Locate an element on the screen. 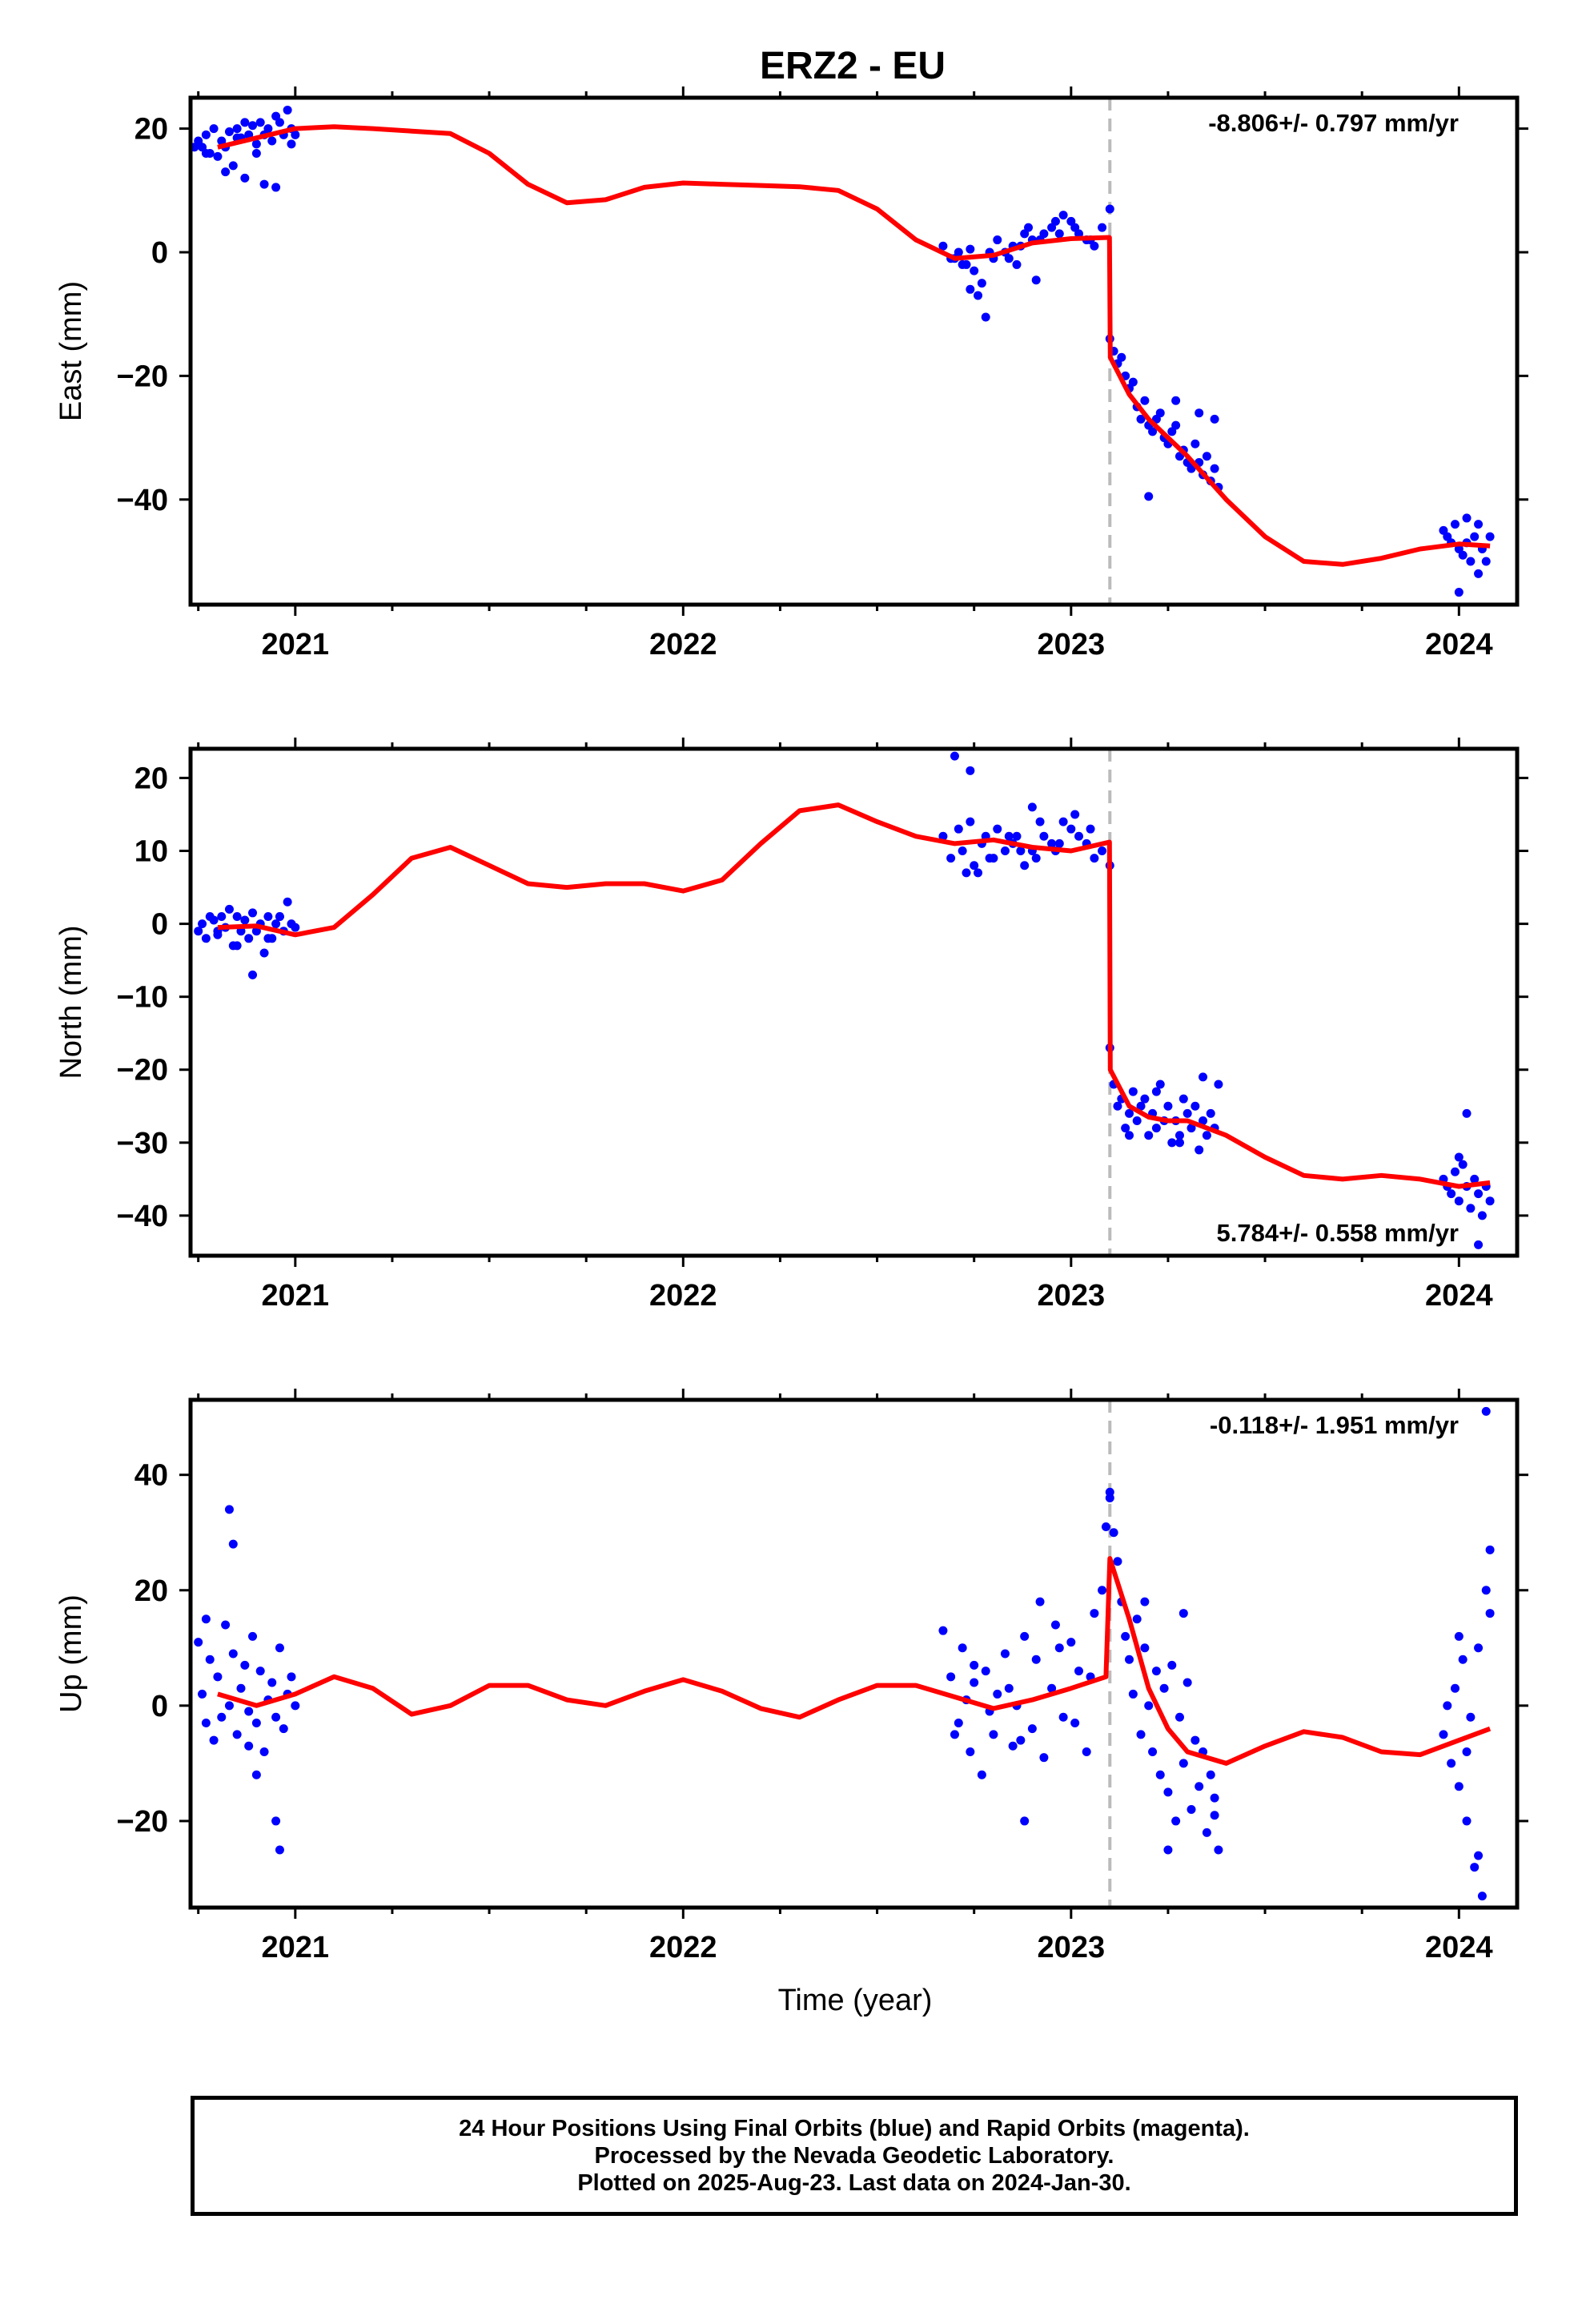 The image size is (1582, 2324). east-y-tick-label: 20 is located at coordinates (151, 130).